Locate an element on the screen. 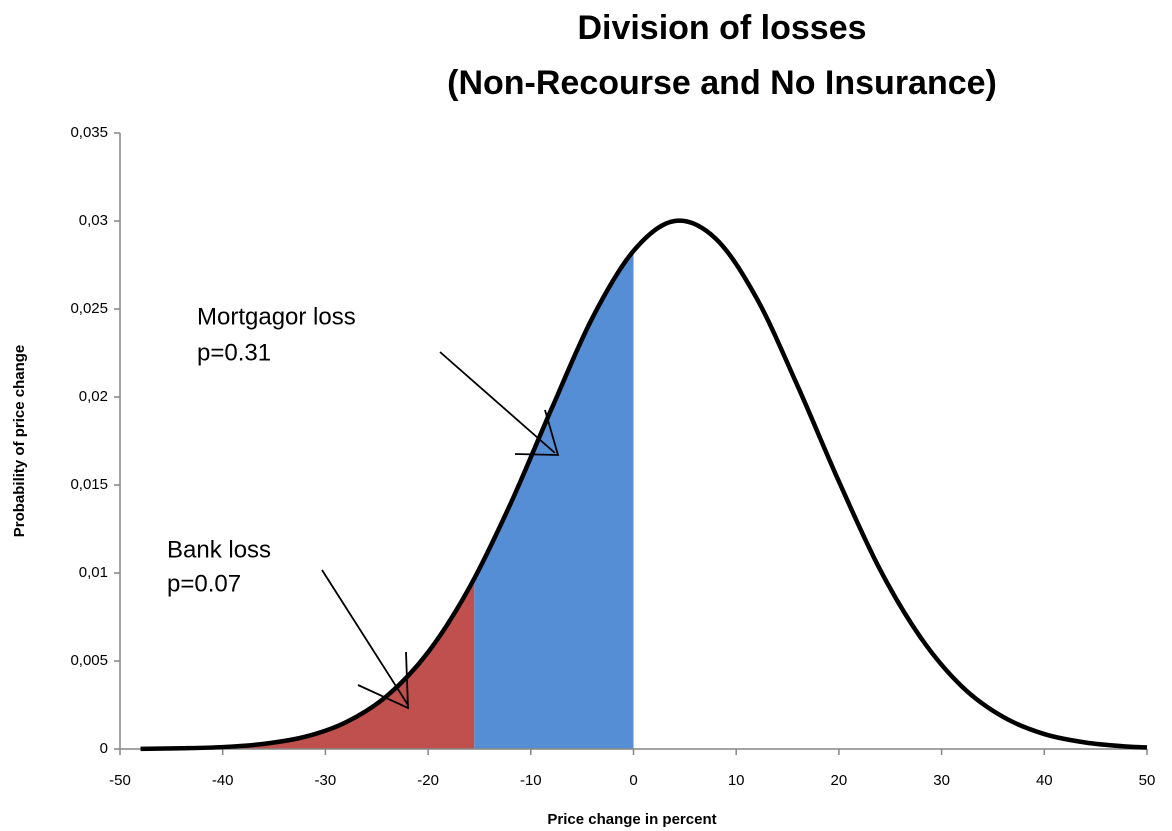  y-tick-label: 0,035 is located at coordinates (89, 132).